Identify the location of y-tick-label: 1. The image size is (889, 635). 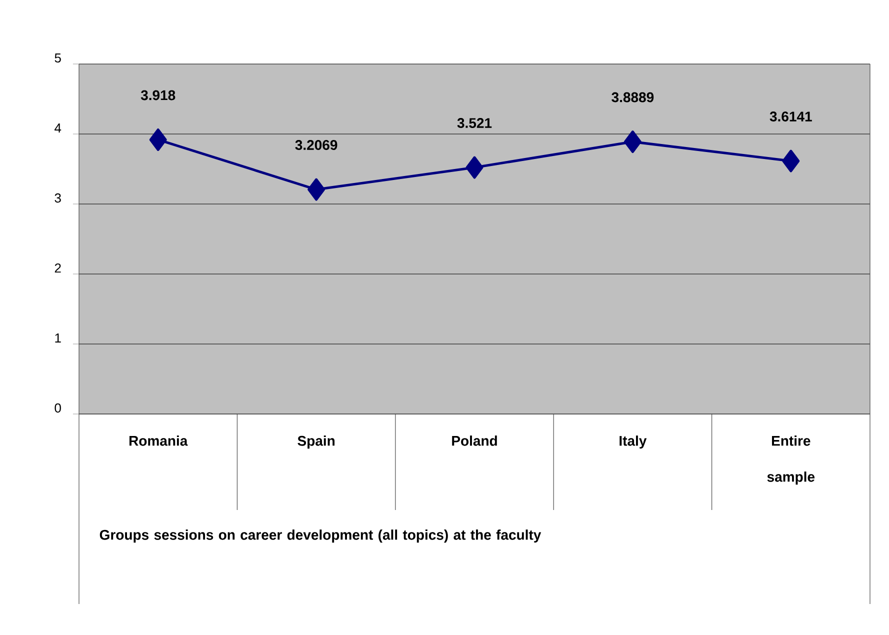
(58, 338).